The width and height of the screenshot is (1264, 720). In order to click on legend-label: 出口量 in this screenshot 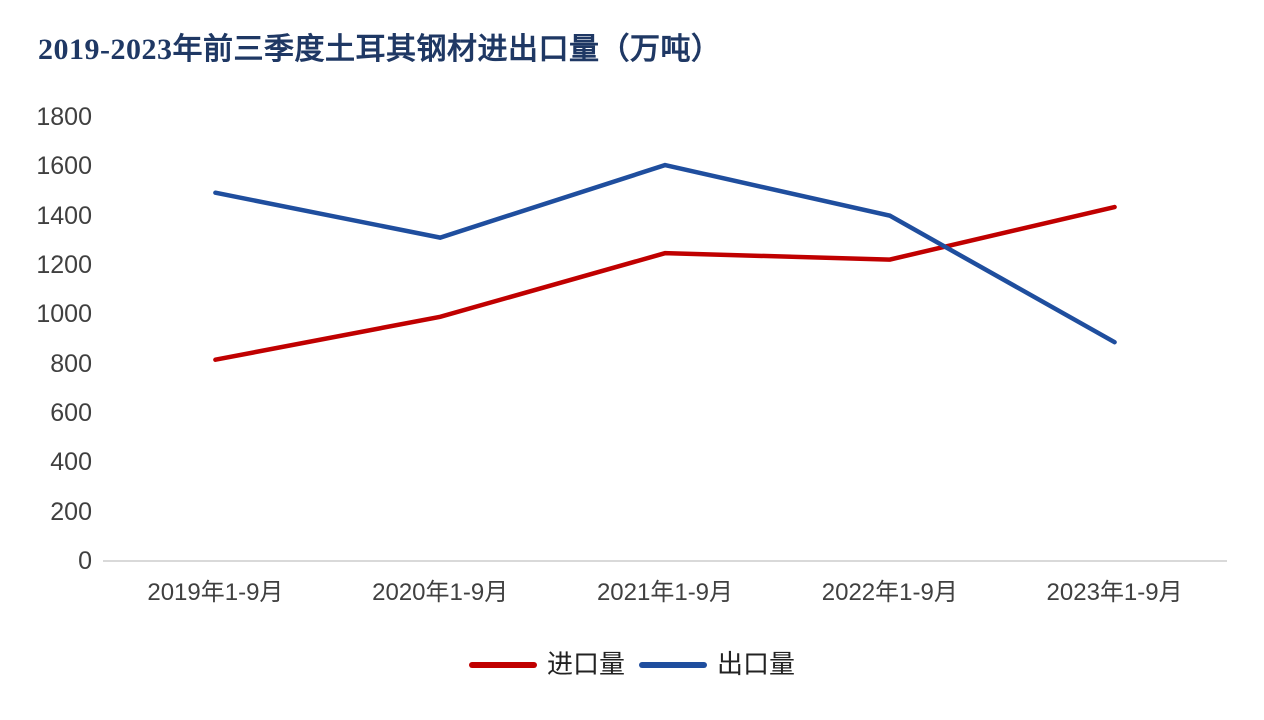, I will do `click(756, 664)`.